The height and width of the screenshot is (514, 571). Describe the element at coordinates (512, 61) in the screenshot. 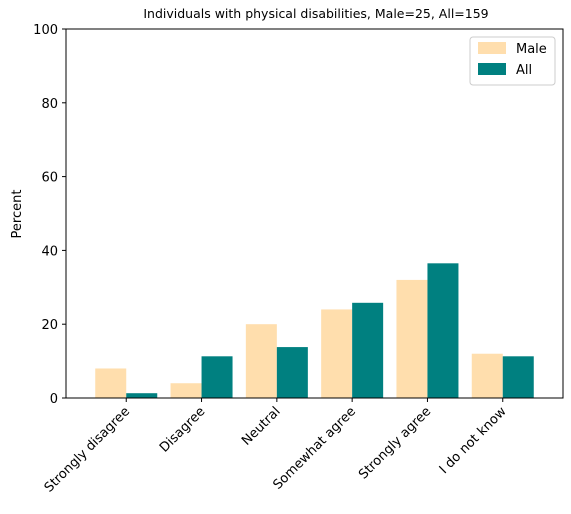

I see `legend: Male All` at that location.